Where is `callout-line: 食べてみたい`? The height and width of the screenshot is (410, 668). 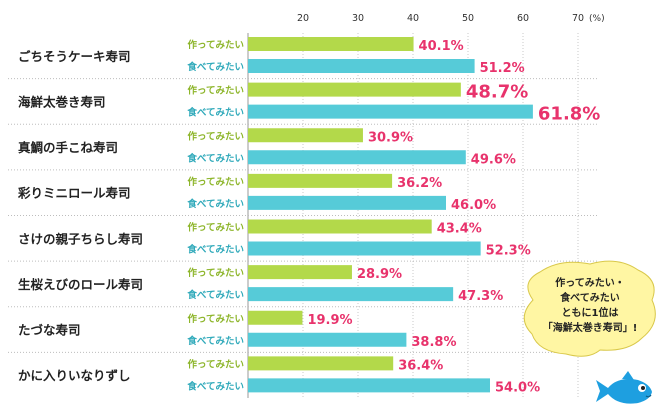 callout-line: 食べてみたい is located at coordinates (589, 297).